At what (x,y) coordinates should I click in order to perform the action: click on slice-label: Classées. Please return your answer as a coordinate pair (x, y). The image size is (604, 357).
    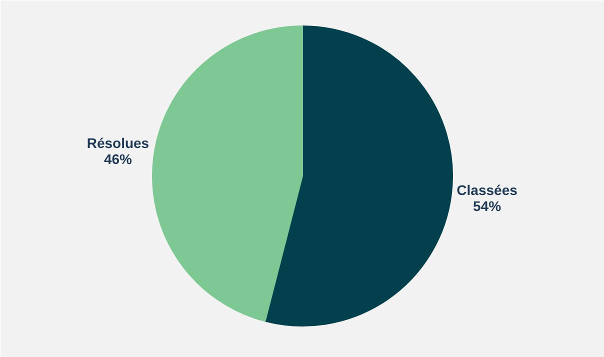
    Looking at the image, I should click on (487, 190).